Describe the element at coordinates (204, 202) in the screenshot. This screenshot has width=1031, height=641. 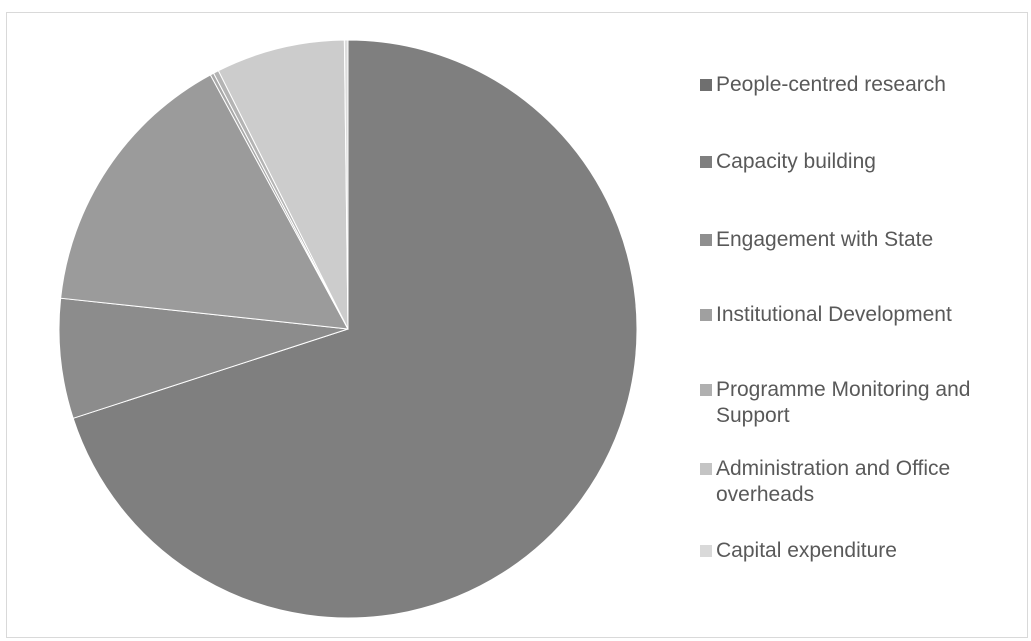
I see `pie-slice-engagement-with-state` at that location.